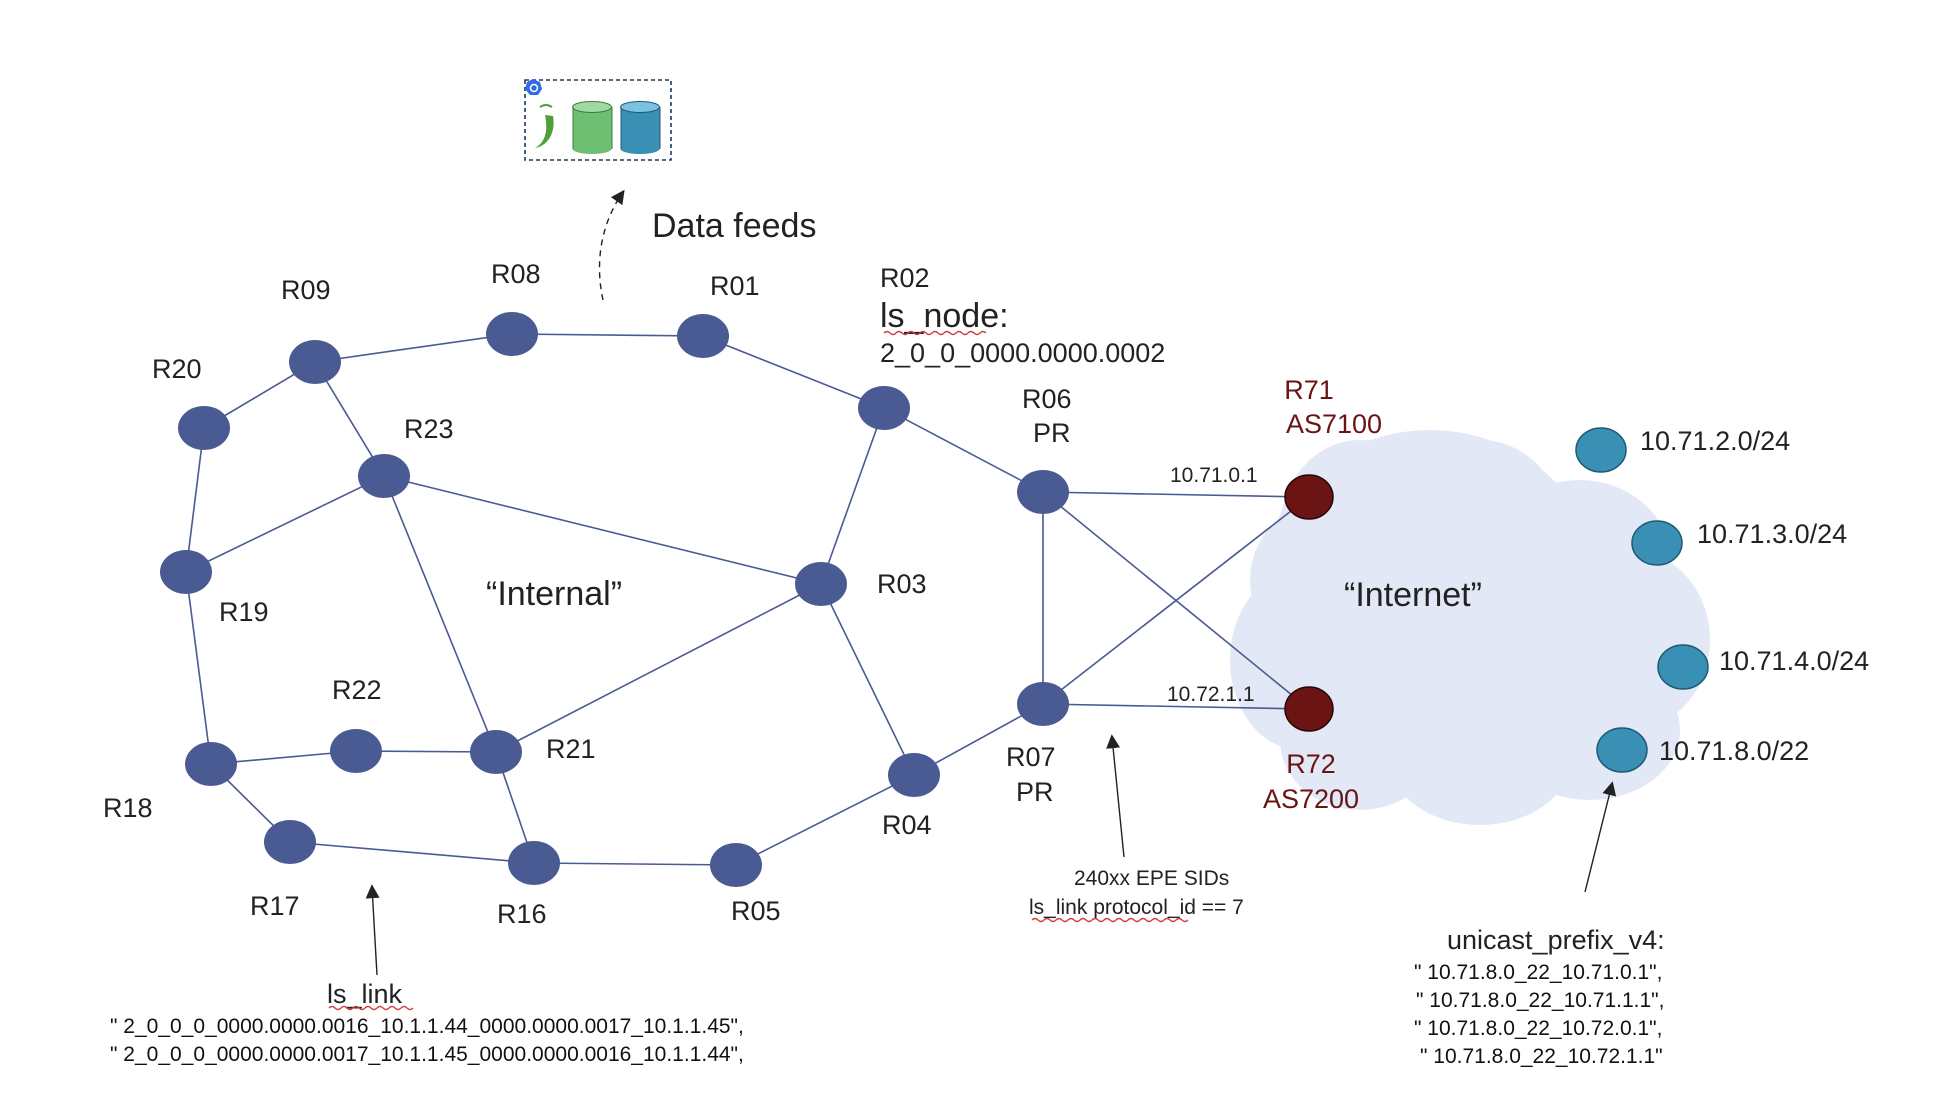 The height and width of the screenshot is (1112, 1944). Describe the element at coordinates (357, 690) in the screenshot. I see `label-r22: R22` at that location.